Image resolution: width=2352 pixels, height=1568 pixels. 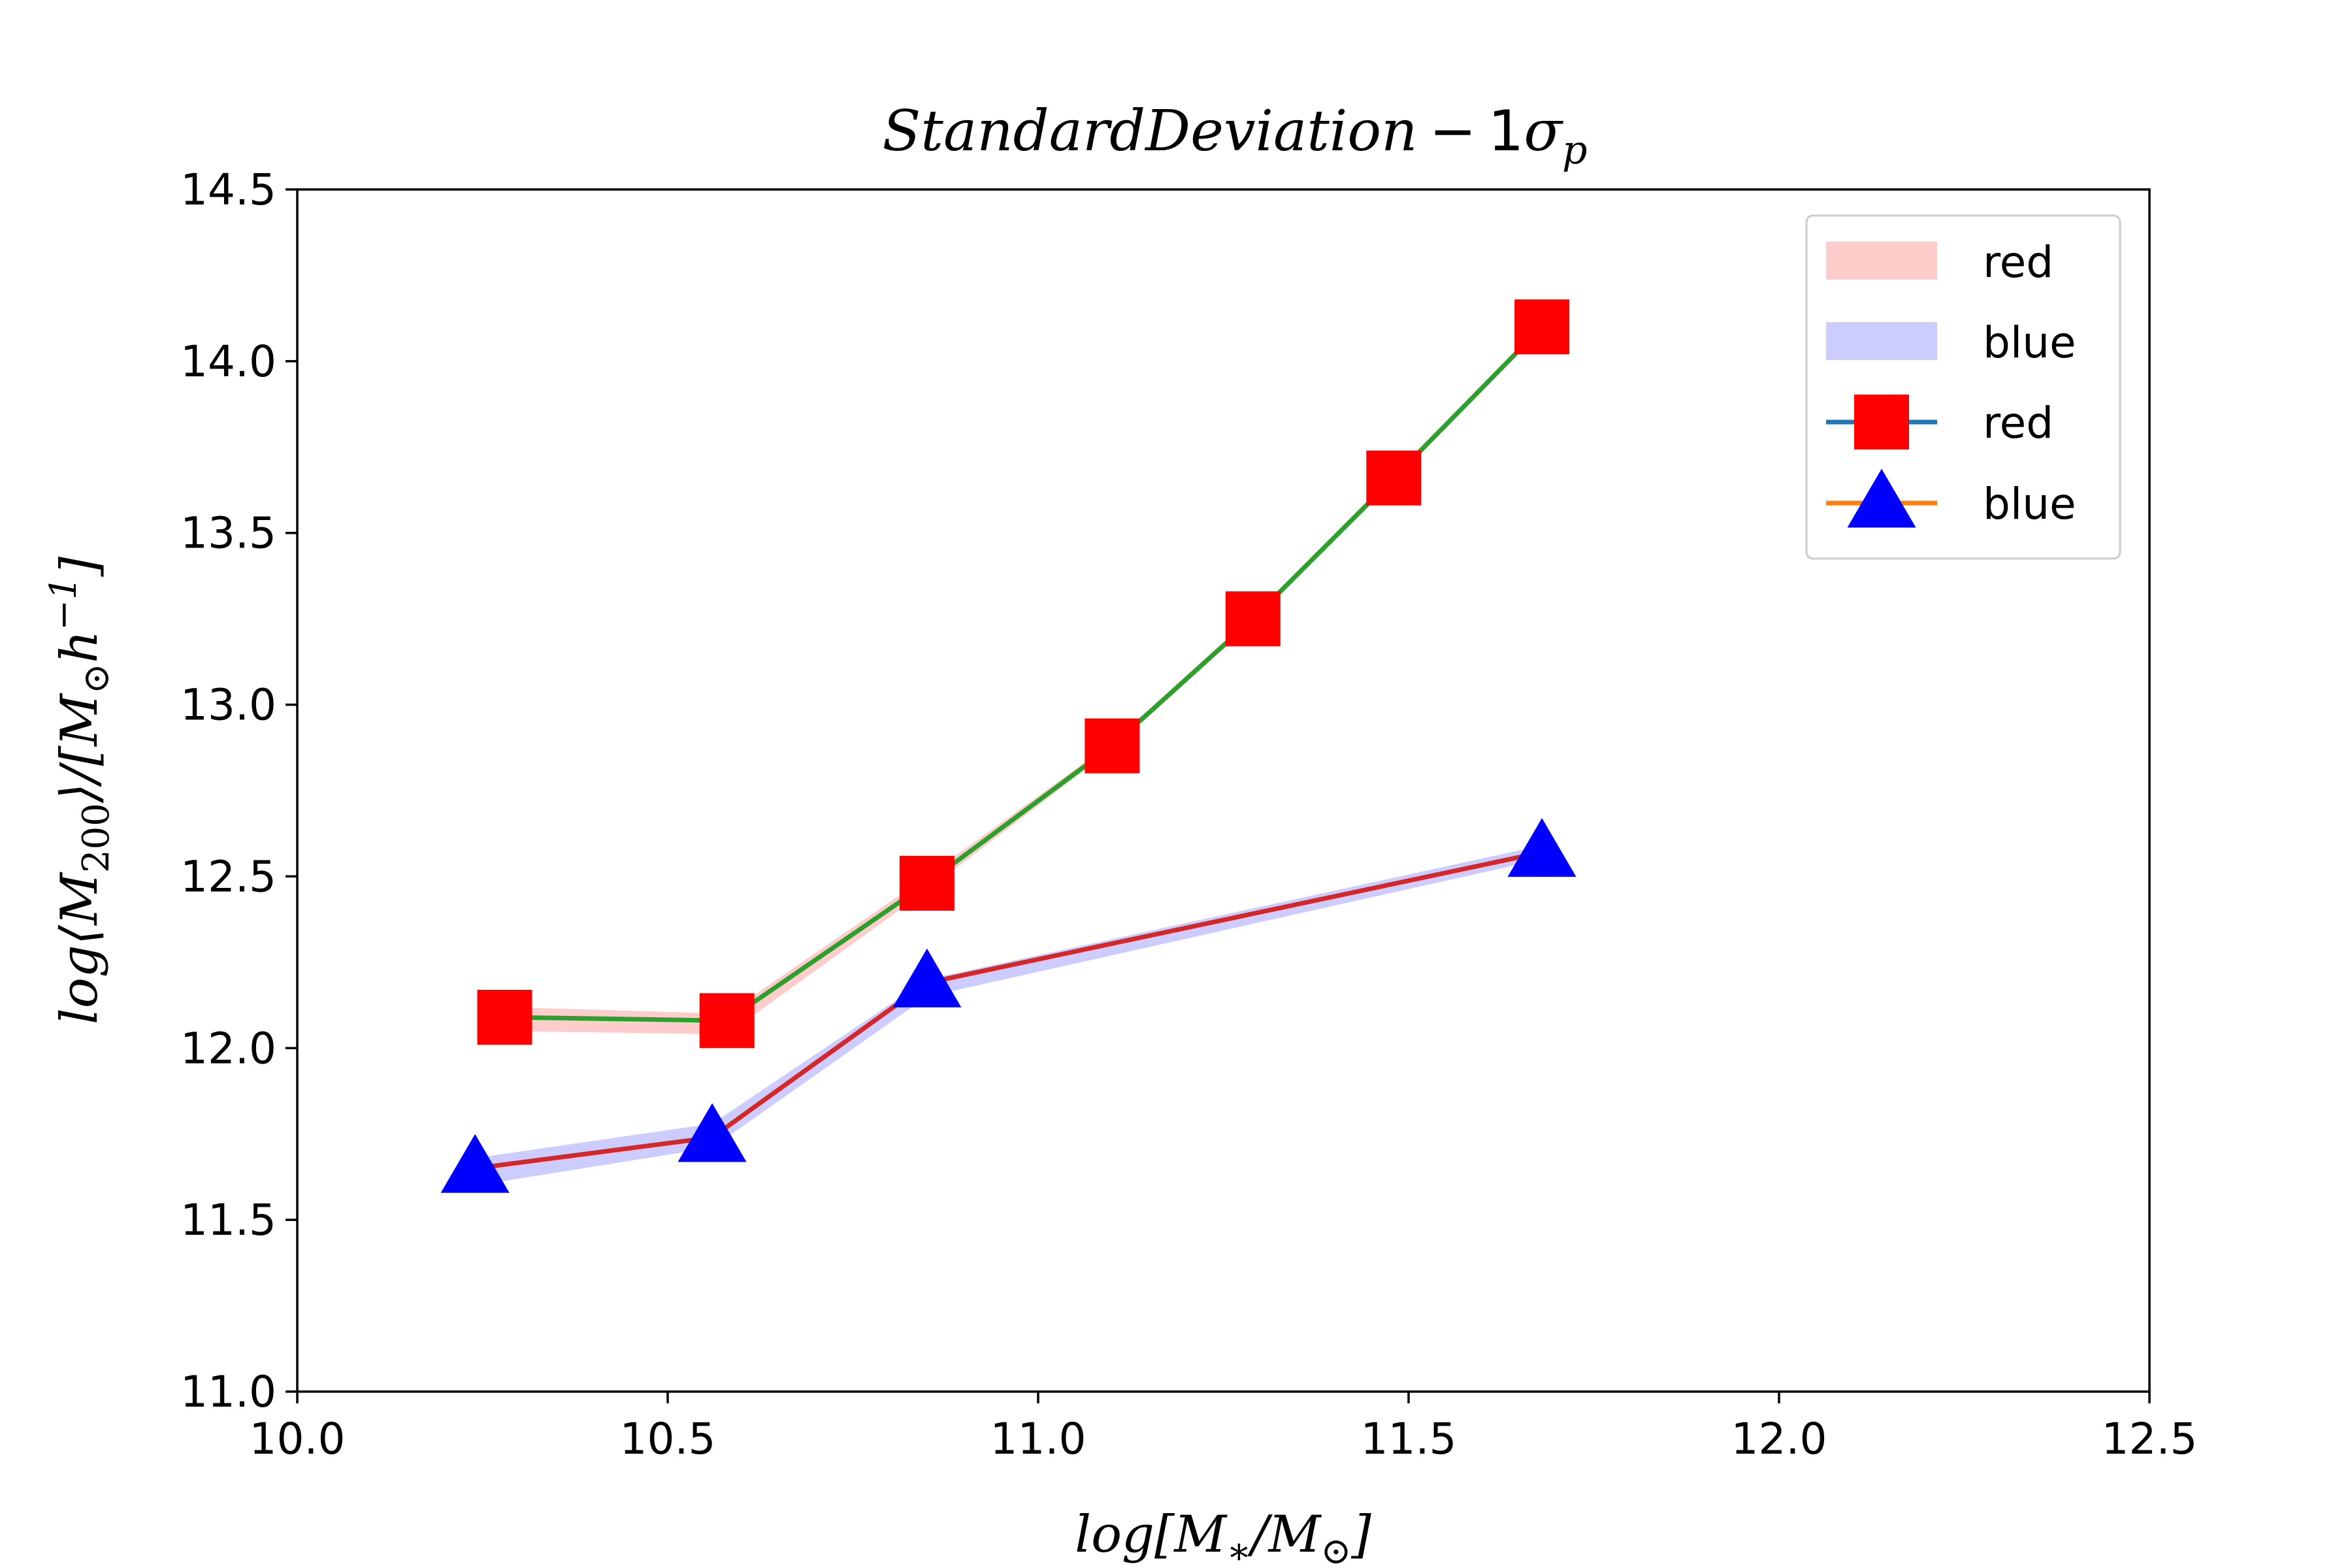 What do you see at coordinates (1881, 422) in the screenshot?
I see `legend-marker-red` at bounding box center [1881, 422].